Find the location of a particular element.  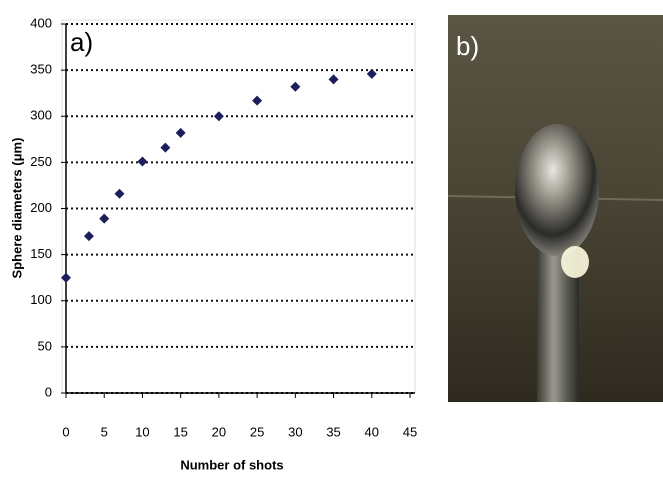

panel-label: a) is located at coordinates (81, 42).